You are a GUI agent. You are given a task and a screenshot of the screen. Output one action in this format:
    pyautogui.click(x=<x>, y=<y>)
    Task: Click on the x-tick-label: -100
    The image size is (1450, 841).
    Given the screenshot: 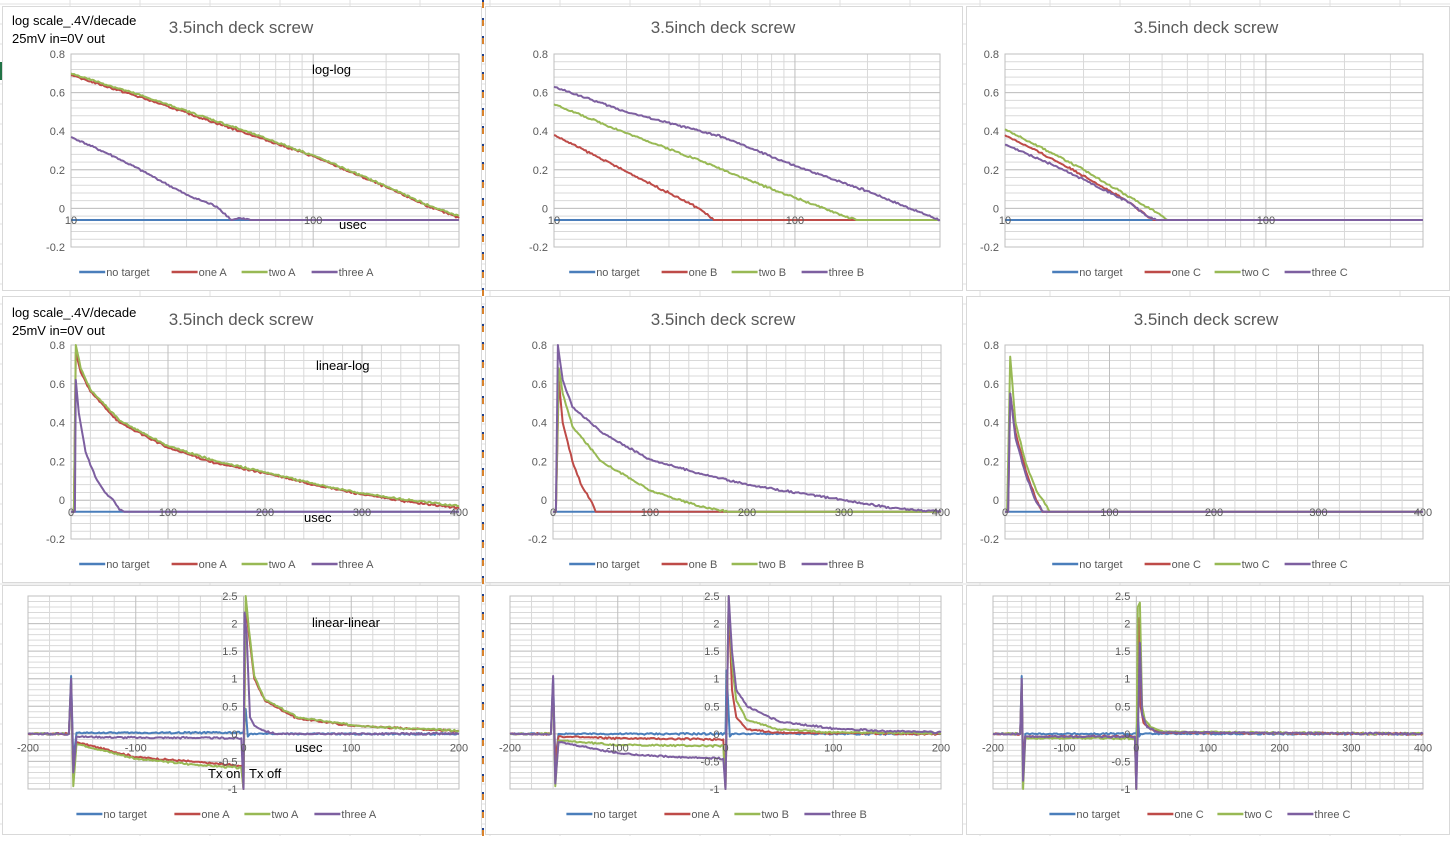 What is the action you would take?
    pyautogui.click(x=1065, y=749)
    